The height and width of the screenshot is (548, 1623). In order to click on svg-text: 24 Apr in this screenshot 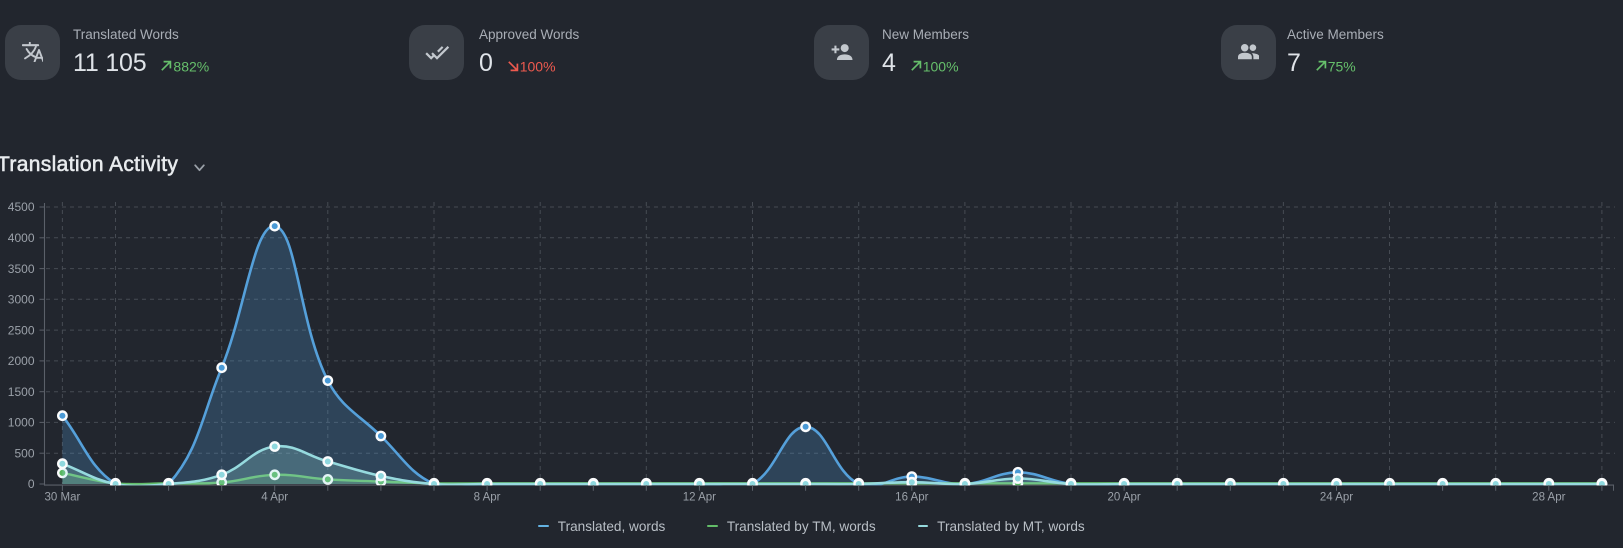, I will do `click(1336, 498)`.